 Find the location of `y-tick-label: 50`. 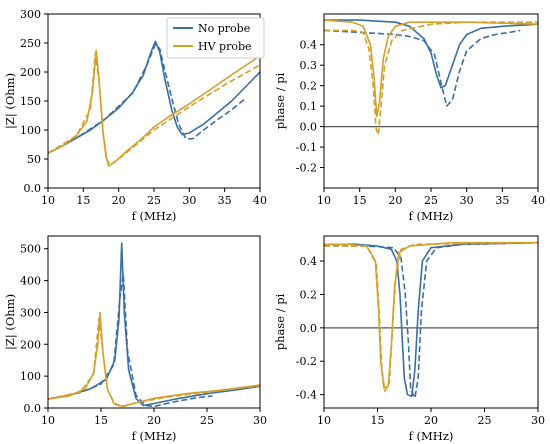

y-tick-label: 50 is located at coordinates (34, 159).